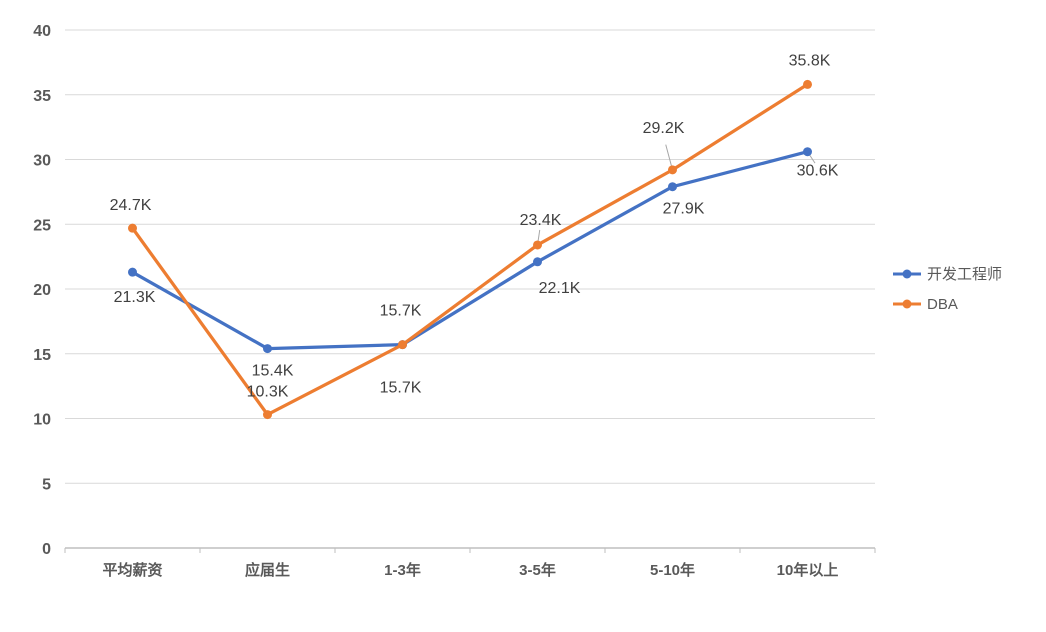 The height and width of the screenshot is (632, 1046). Describe the element at coordinates (267, 570) in the screenshot. I see `x-category-label: 应届生` at that location.